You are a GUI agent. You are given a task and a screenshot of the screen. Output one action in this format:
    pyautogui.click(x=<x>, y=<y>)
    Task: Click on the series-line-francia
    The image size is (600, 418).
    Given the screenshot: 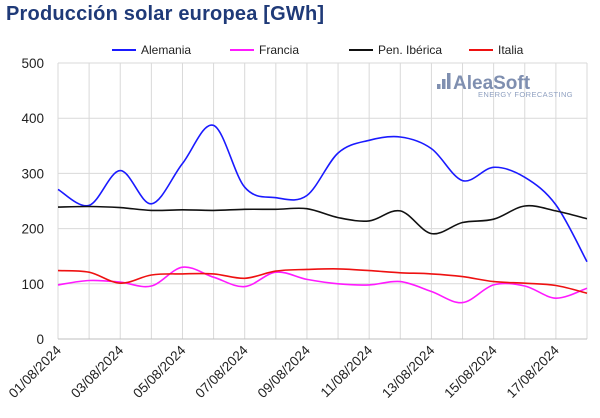 What is the action you would take?
    pyautogui.click(x=322, y=285)
    